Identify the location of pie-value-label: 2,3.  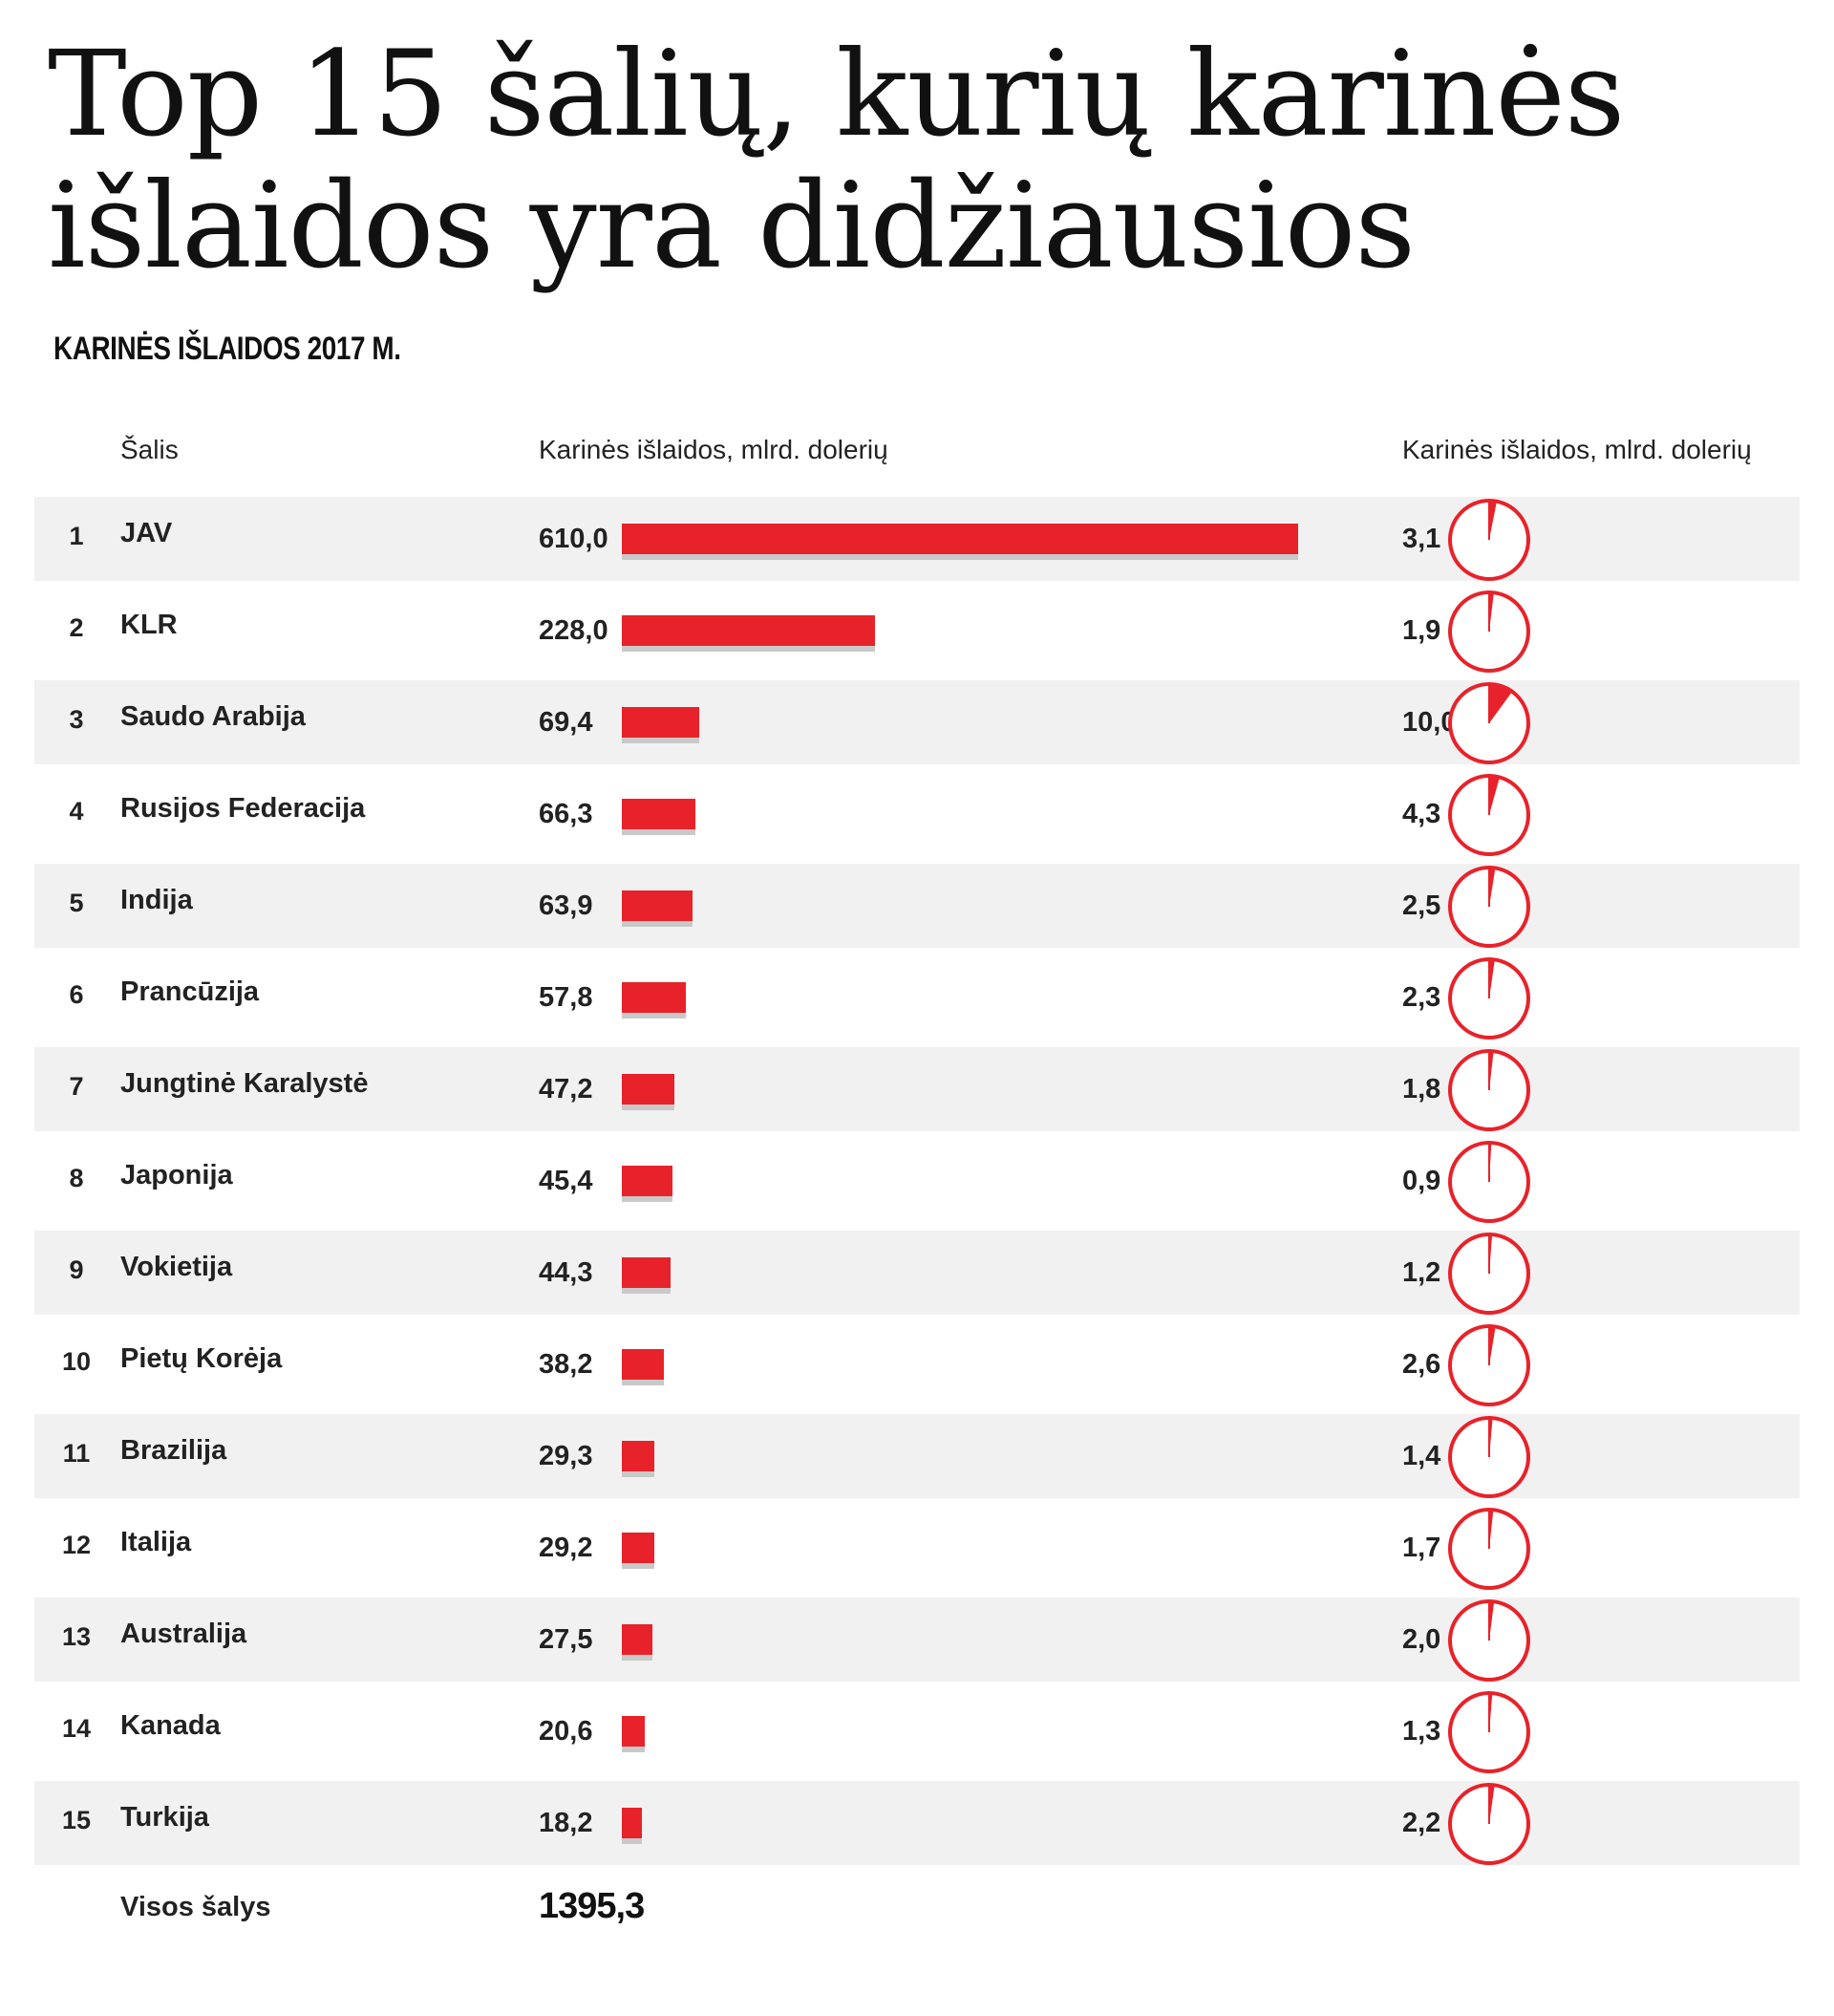
(1421, 997).